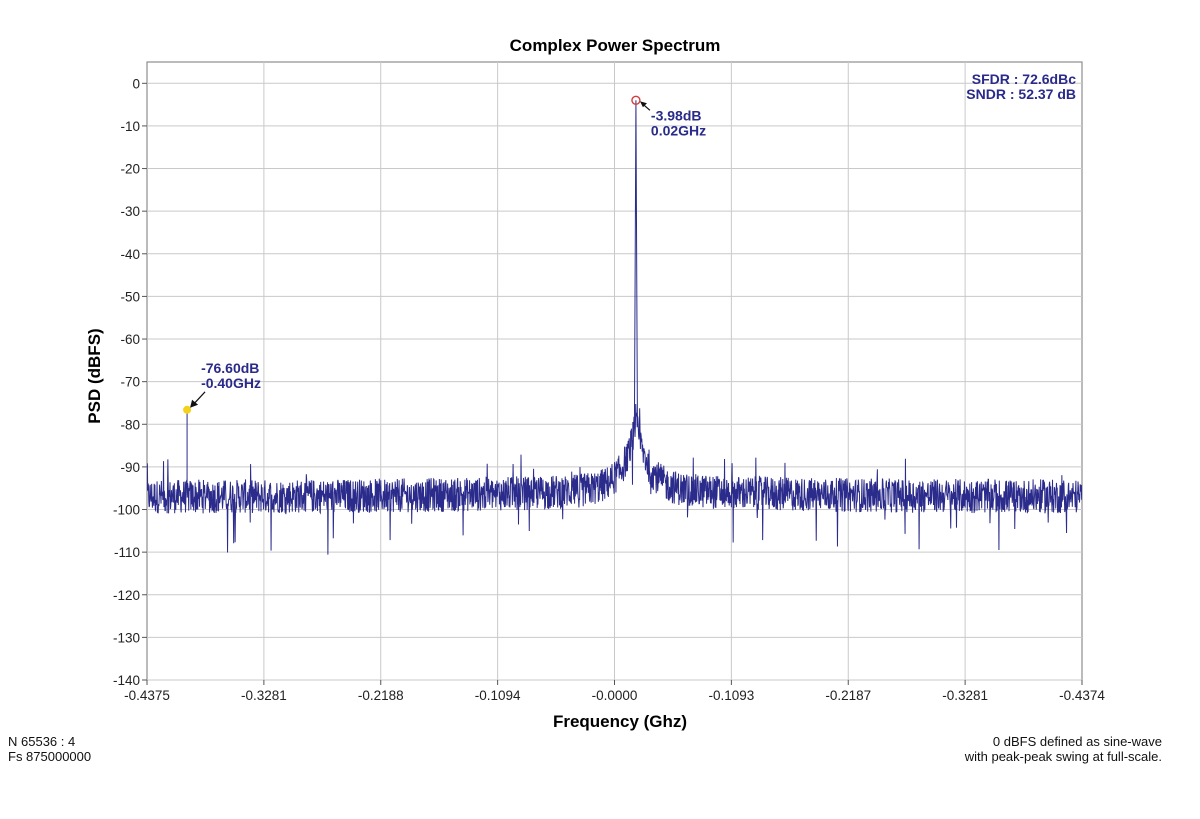 The width and height of the screenshot is (1200, 819). I want to click on footer-sample-count: N 65536 : 4, so click(42, 741).